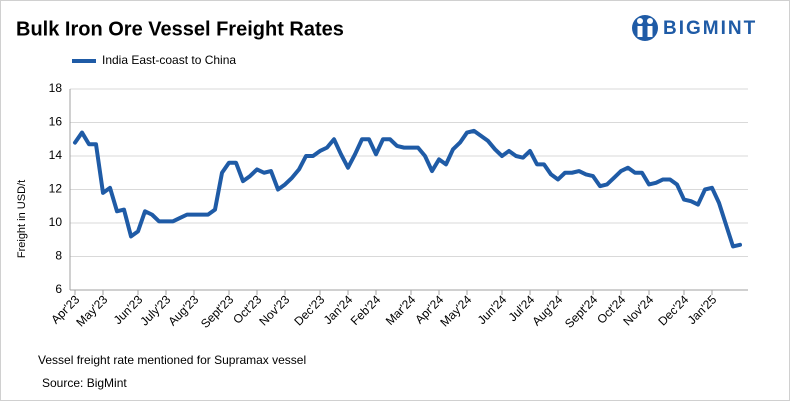  What do you see at coordinates (645, 28) in the screenshot?
I see `logo-icon` at bounding box center [645, 28].